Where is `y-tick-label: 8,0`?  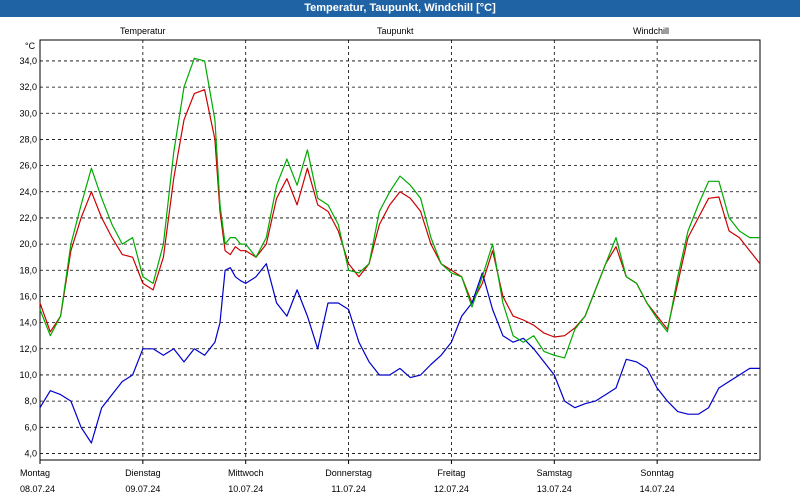 y-tick-label: 8,0 is located at coordinates (30, 401).